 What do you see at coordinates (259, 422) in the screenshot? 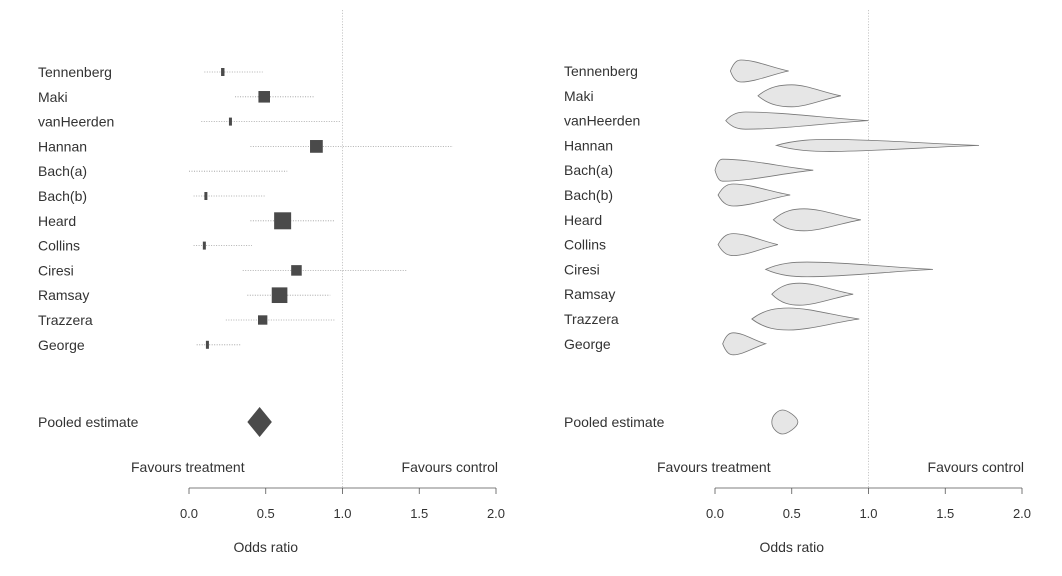
I see `pooled-diamond-marker` at bounding box center [259, 422].